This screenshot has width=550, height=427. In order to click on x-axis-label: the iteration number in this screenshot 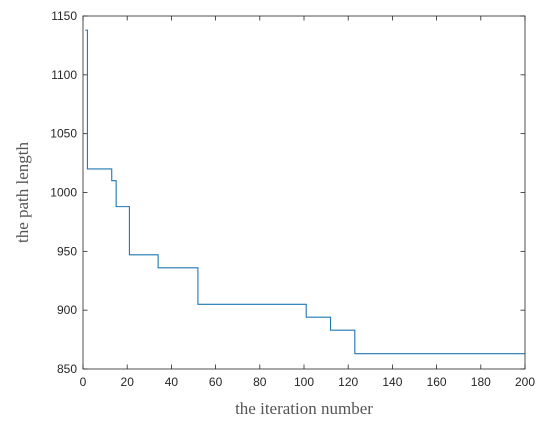, I will do `click(304, 408)`.